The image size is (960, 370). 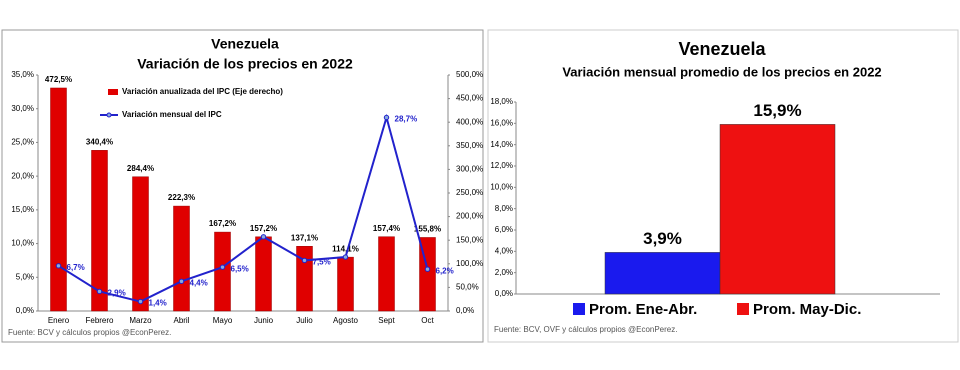 I want to click on legend-label: Prom. May-Dic., so click(x=807, y=309).